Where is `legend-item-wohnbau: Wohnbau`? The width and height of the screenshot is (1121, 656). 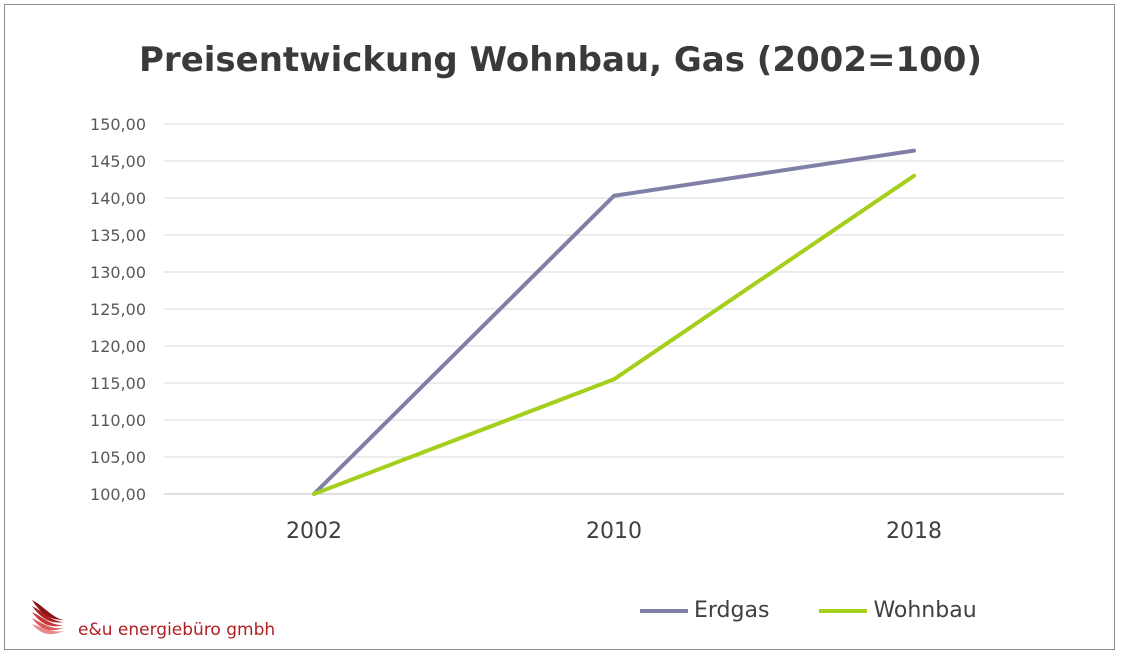
legend-item-wohnbau: Wohnbau is located at coordinates (898, 610).